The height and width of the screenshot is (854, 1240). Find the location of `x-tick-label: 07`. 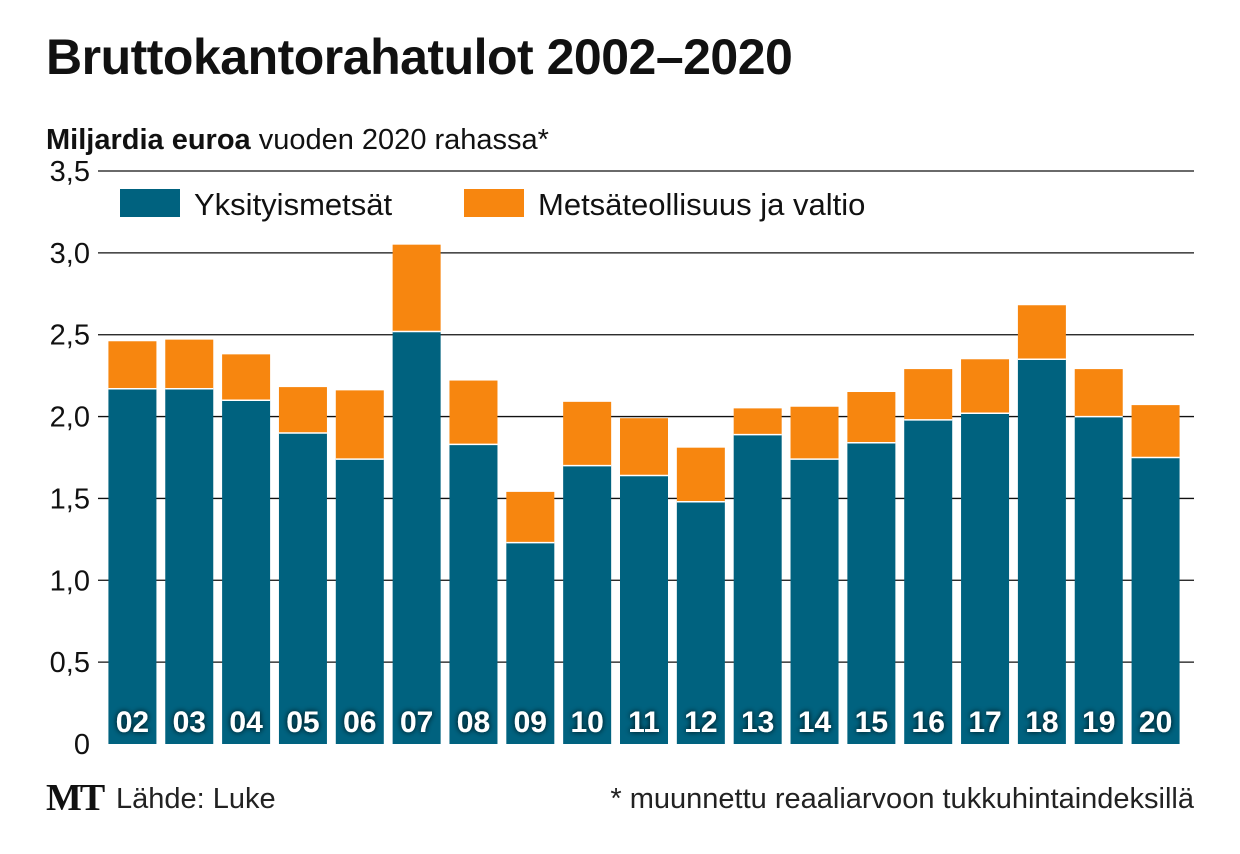

x-tick-label: 07 is located at coordinates (416, 722).